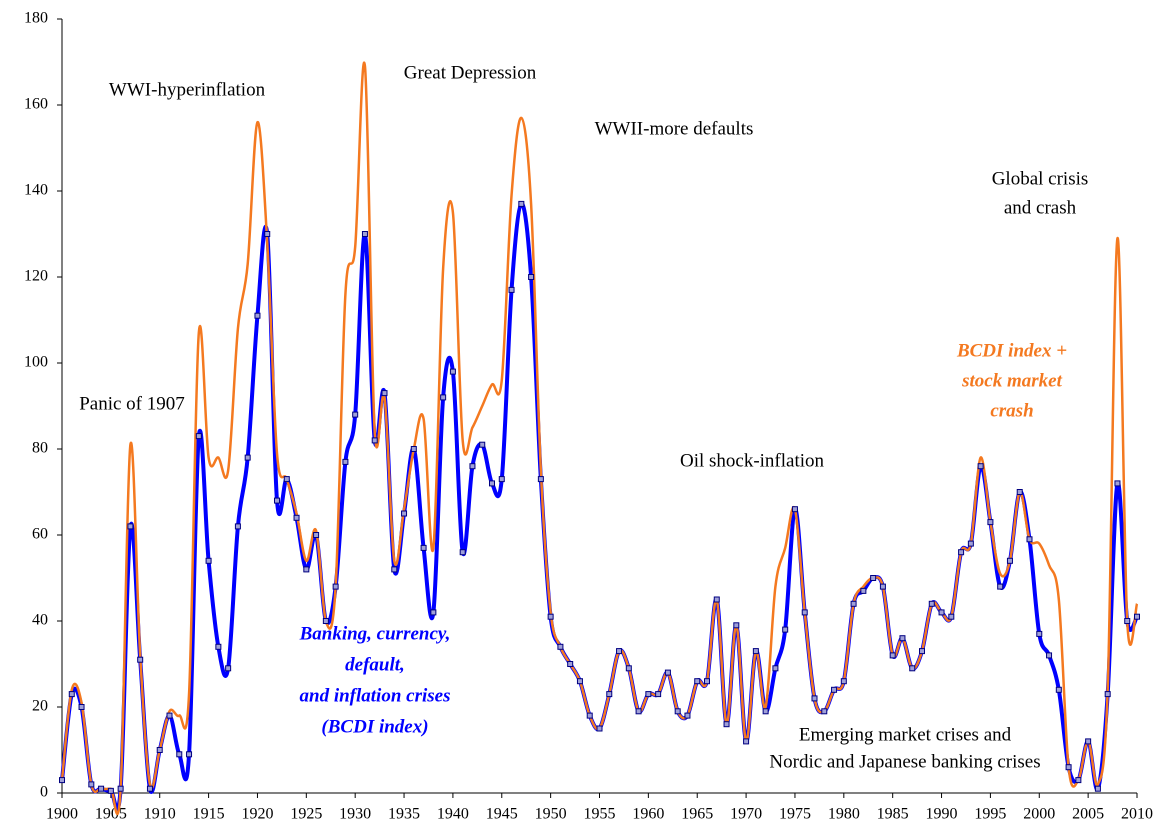  Describe the element at coordinates (893, 814) in the screenshot. I see `x-tick-label: 1985` at that location.